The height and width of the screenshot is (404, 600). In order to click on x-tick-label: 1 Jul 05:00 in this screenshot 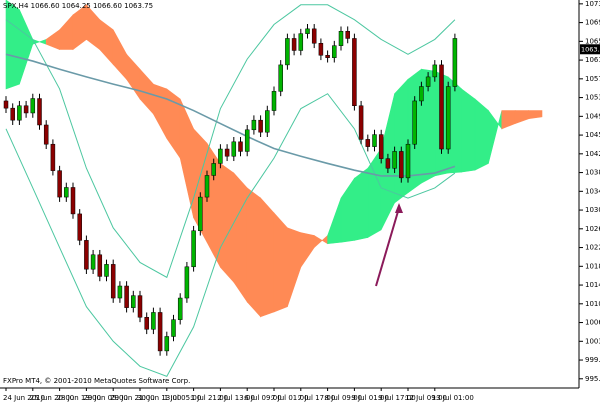, I will do `click(183, 398)`.